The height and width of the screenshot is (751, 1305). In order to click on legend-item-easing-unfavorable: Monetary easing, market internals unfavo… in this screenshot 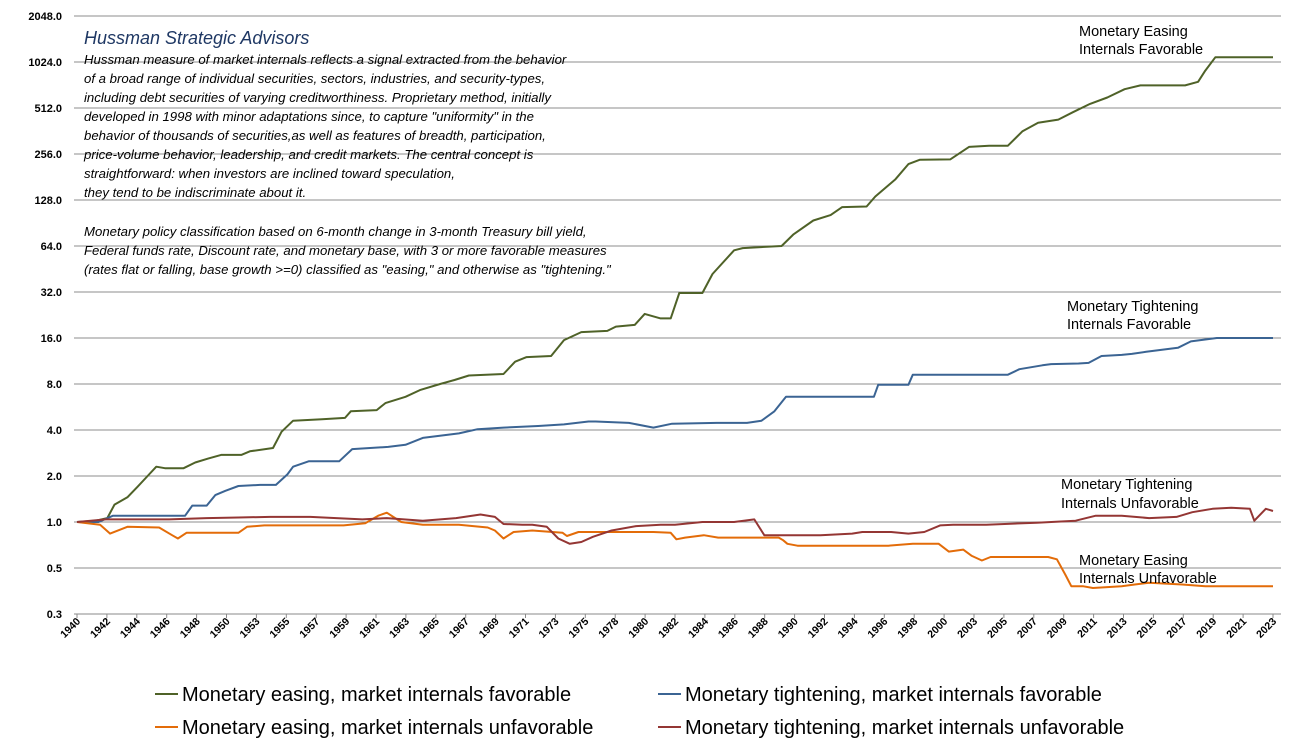, I will do `click(374, 728)`.